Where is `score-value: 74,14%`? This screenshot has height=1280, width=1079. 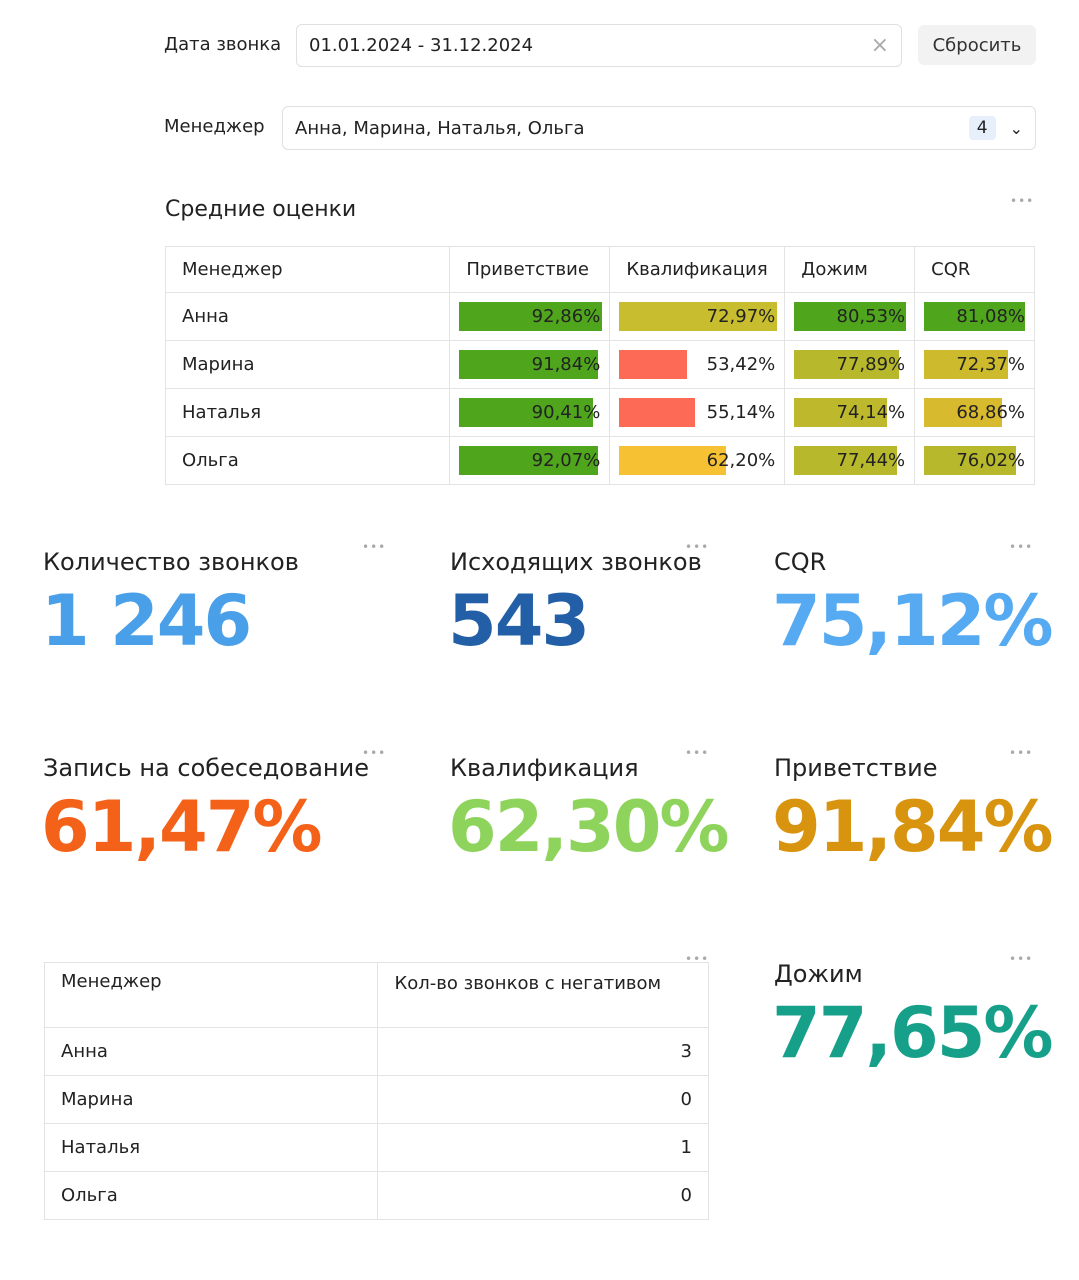
score-value: 74,14% is located at coordinates (871, 412).